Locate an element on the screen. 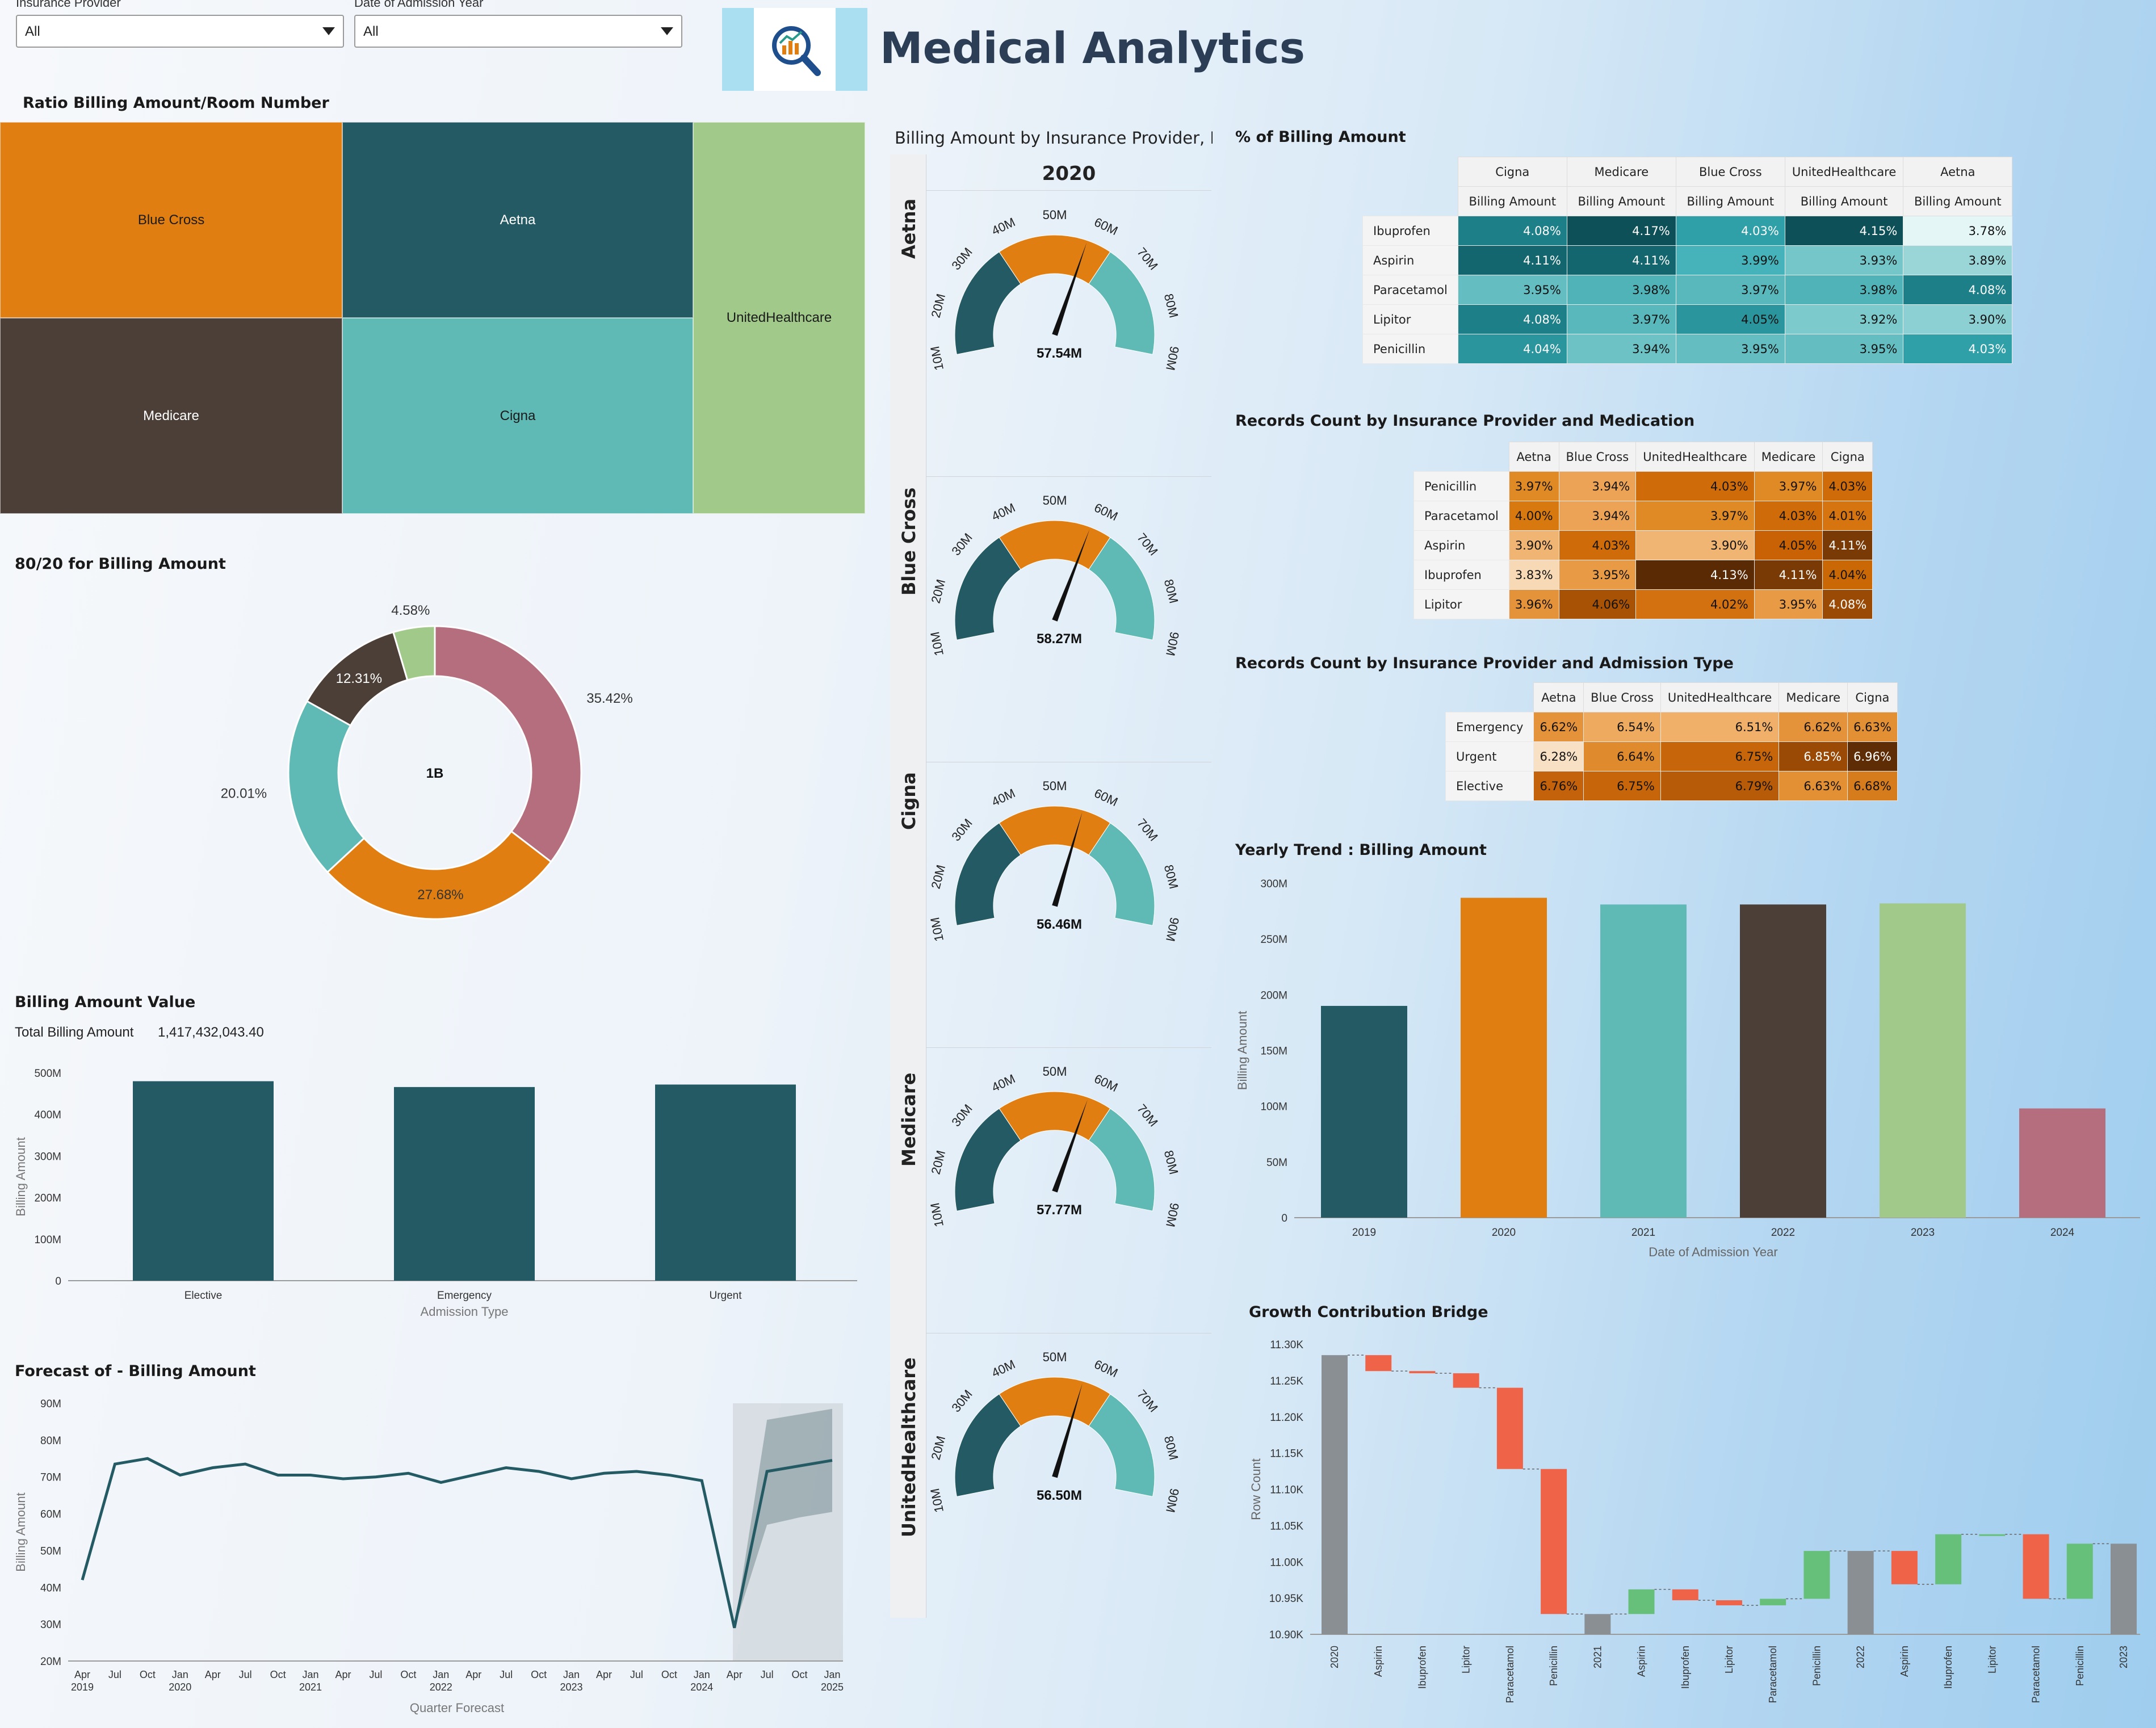 The image size is (2156, 1728). heat-cell: 3.90% is located at coordinates (1958, 319).